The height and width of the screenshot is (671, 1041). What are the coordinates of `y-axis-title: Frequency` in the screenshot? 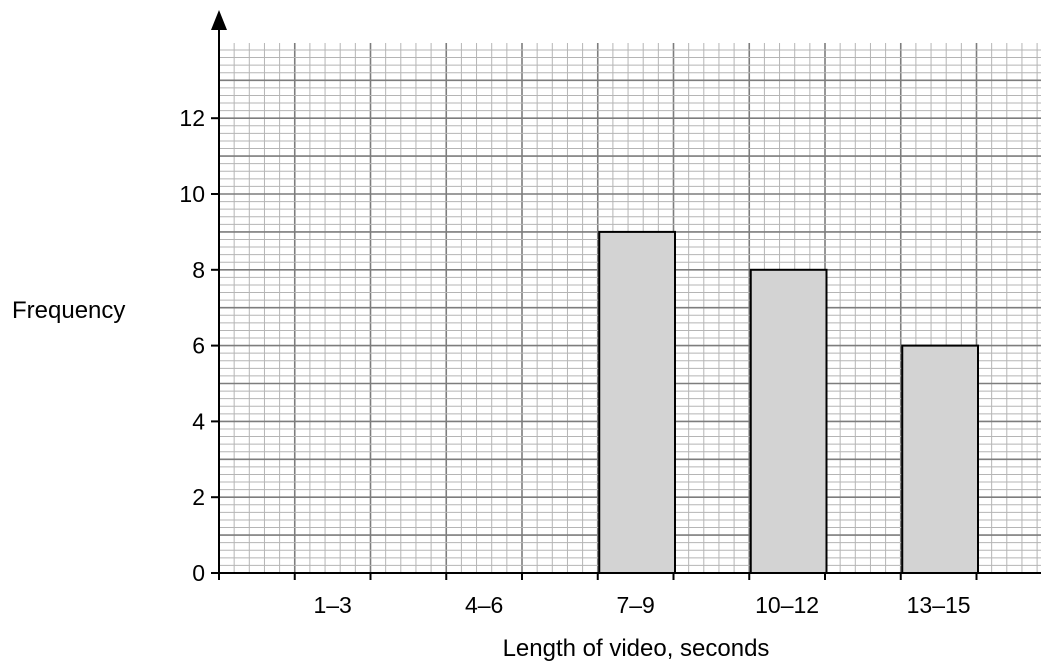 It's located at (68, 310).